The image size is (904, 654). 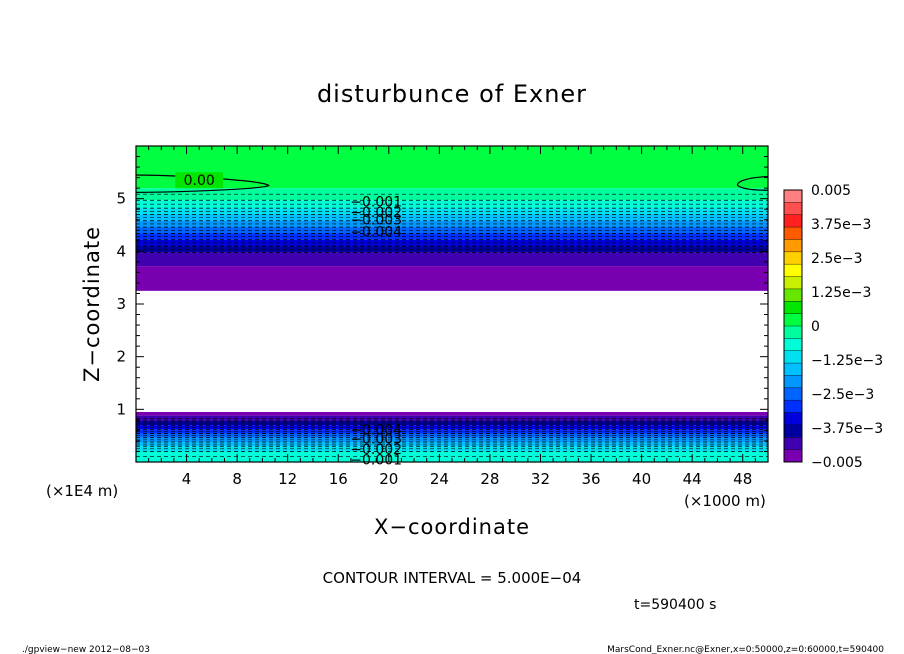 What do you see at coordinates (831, 191) in the screenshot?
I see `colorbar-label: 0.005` at bounding box center [831, 191].